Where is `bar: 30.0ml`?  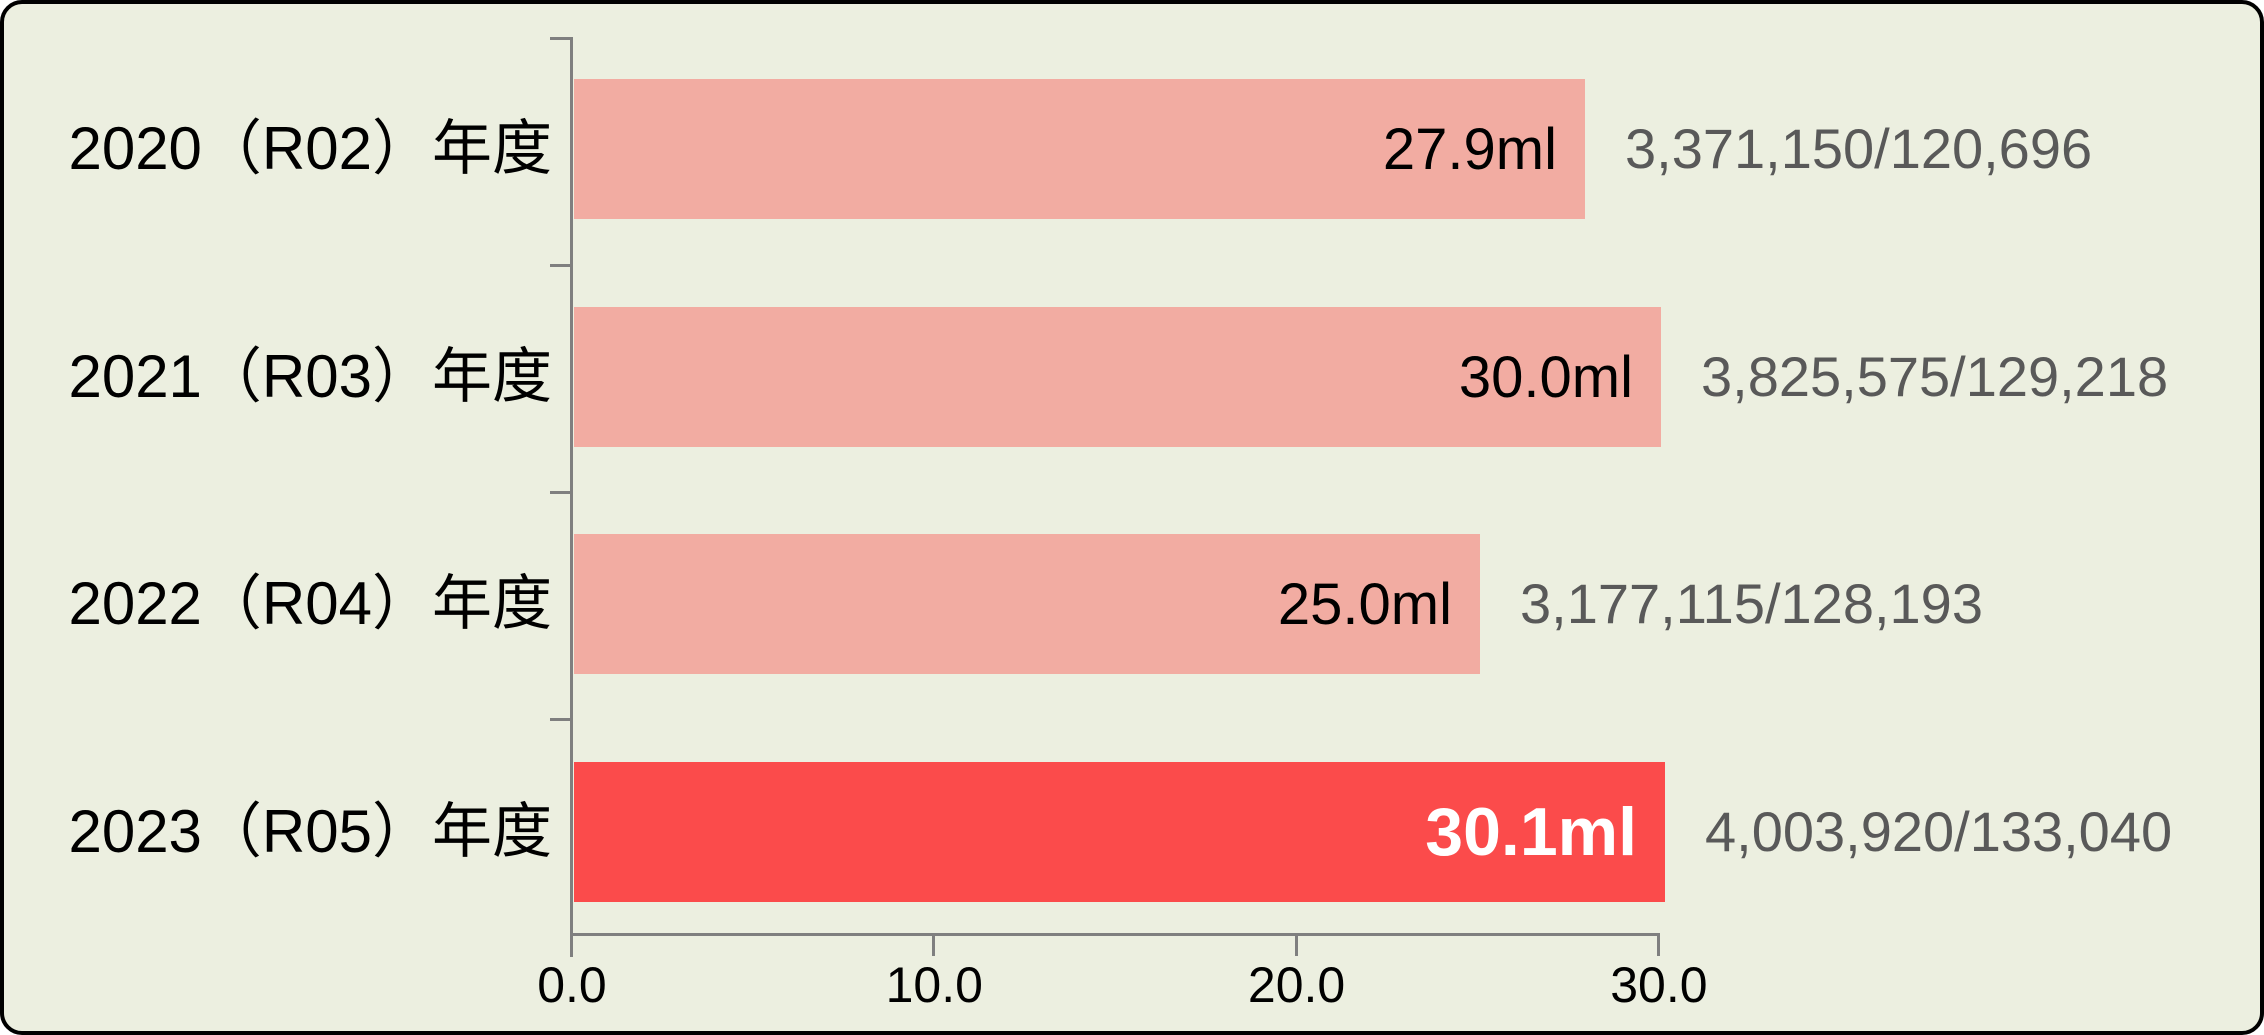 bar: 30.0ml is located at coordinates (1117, 377).